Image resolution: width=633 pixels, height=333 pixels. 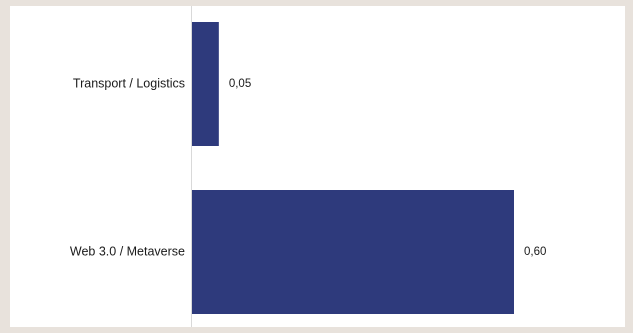 I want to click on value-label: 0,60, so click(x=535, y=252).